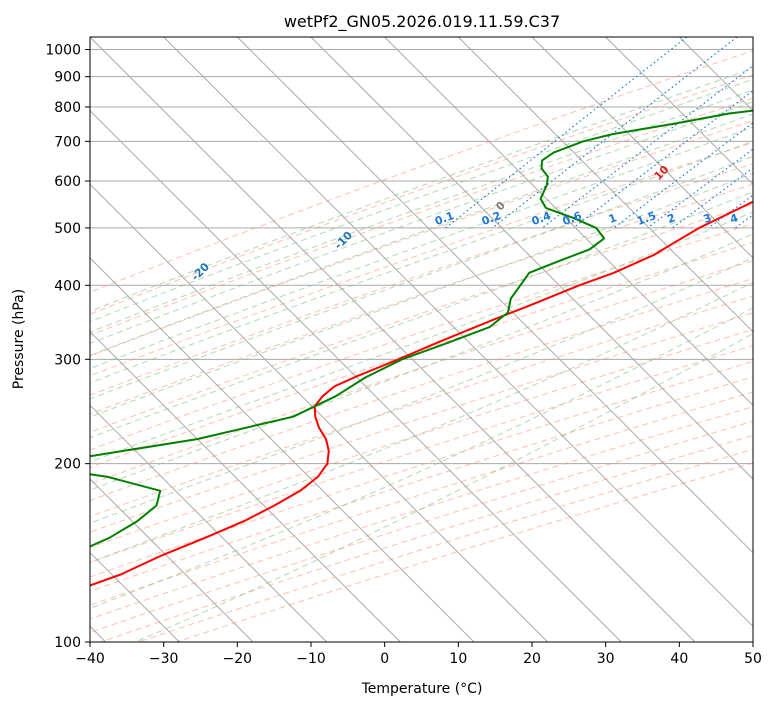  What do you see at coordinates (541, 218) in the screenshot?
I see `mixing-ratio-label: 0.4` at bounding box center [541, 218].